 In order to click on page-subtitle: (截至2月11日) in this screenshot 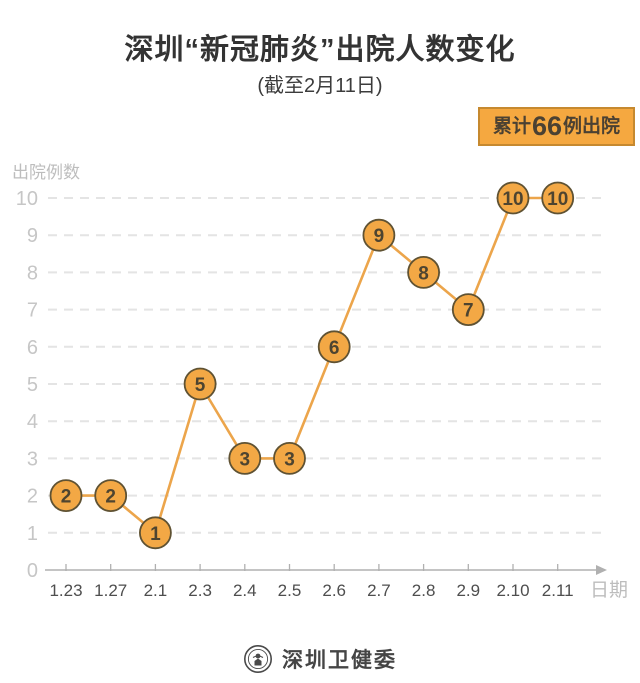, I will do `click(320, 86)`.